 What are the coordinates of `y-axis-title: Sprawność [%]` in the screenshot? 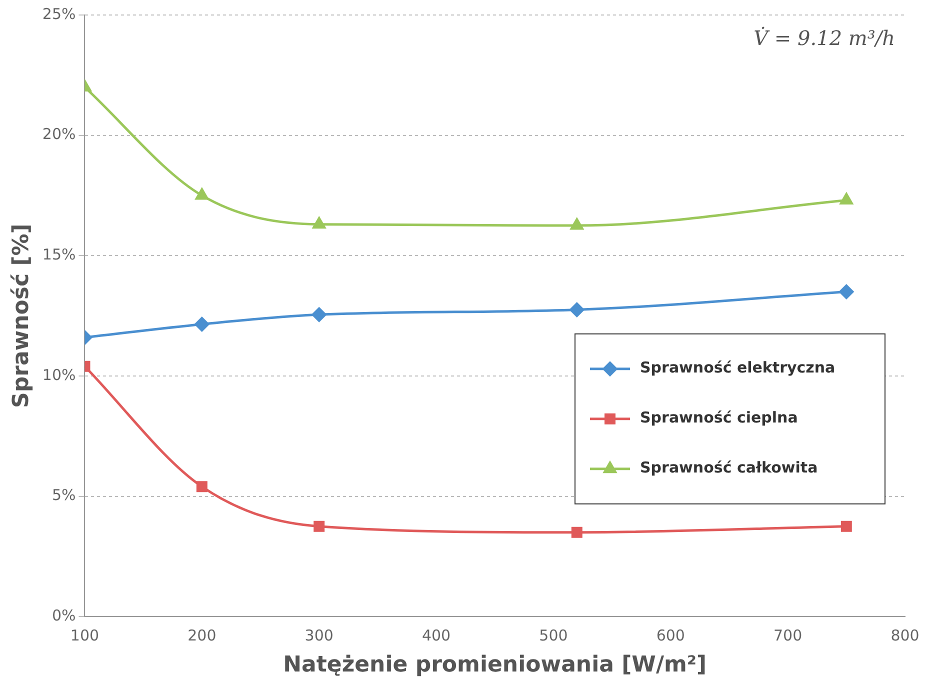 It's located at (21, 316).